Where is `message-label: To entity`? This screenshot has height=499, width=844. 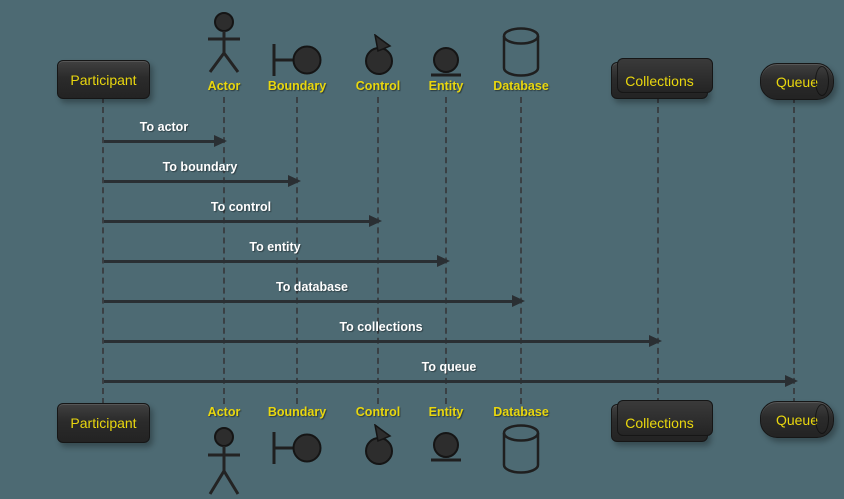
message-label: To entity is located at coordinates (275, 247).